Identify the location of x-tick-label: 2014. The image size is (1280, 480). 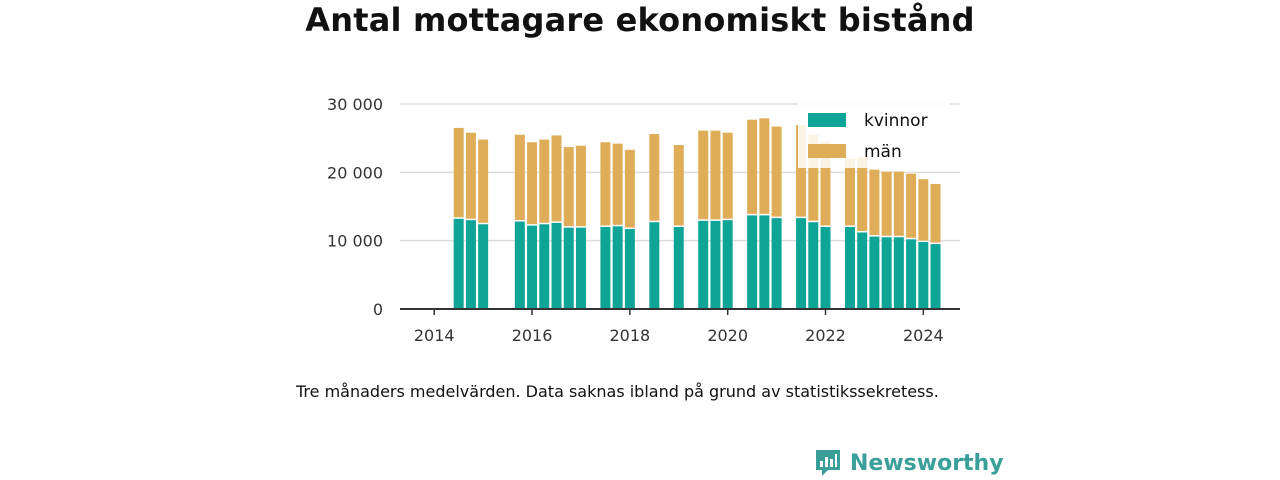
(434, 335).